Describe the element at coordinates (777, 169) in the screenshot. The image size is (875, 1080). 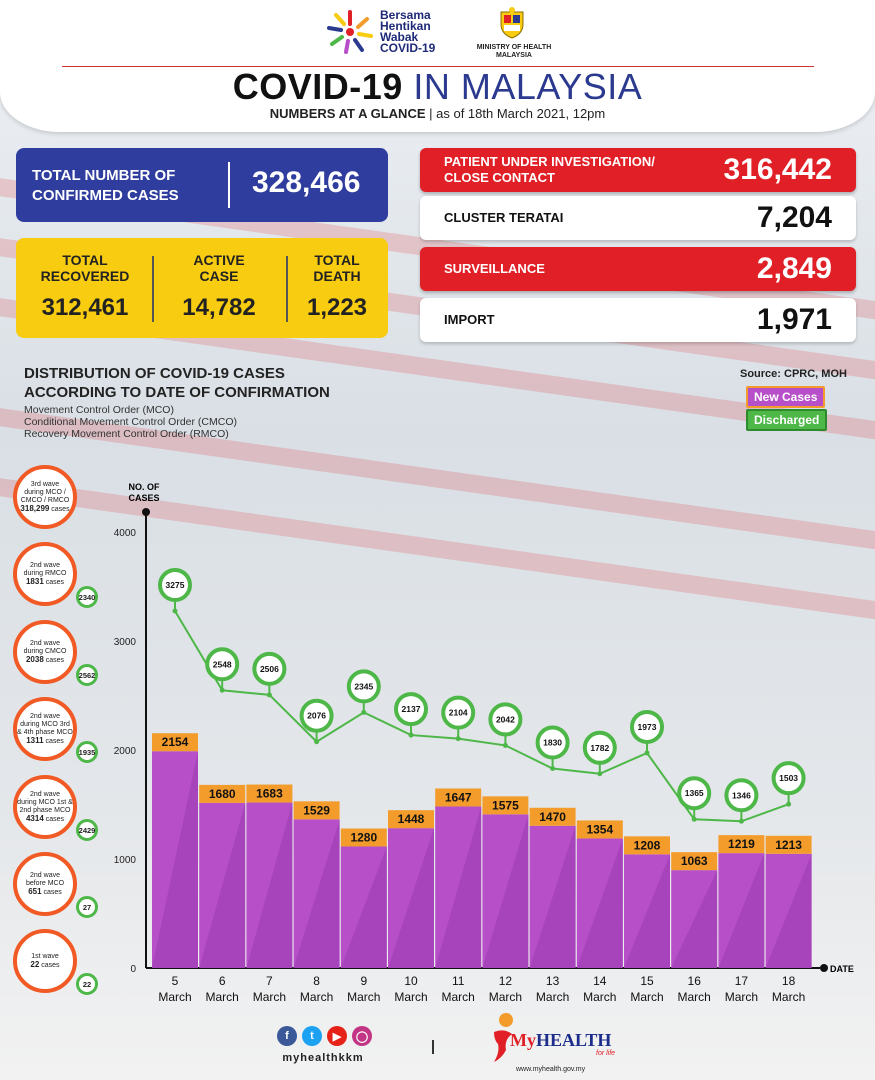
I see `pui-value: 316,442` at that location.